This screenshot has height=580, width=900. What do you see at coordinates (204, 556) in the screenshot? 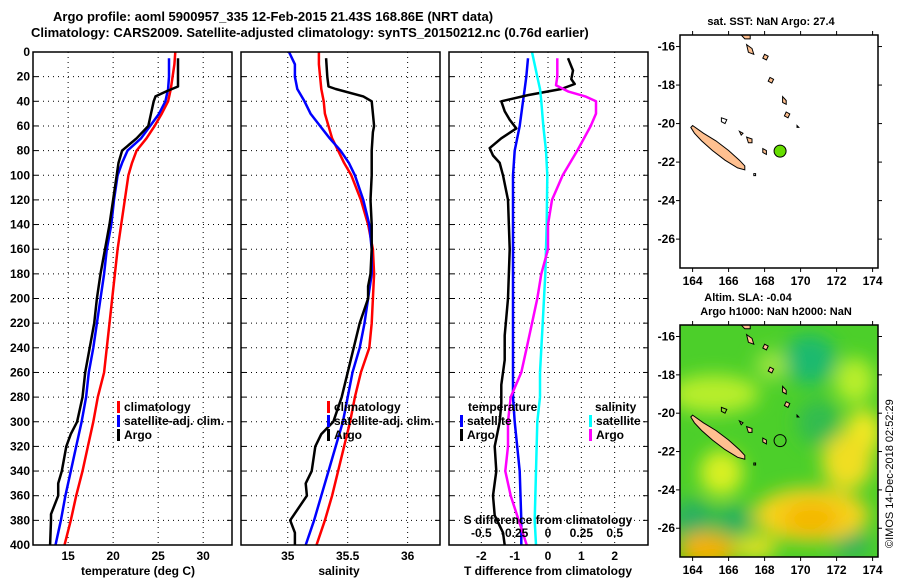
I see `x-tick-label: 30` at bounding box center [204, 556].